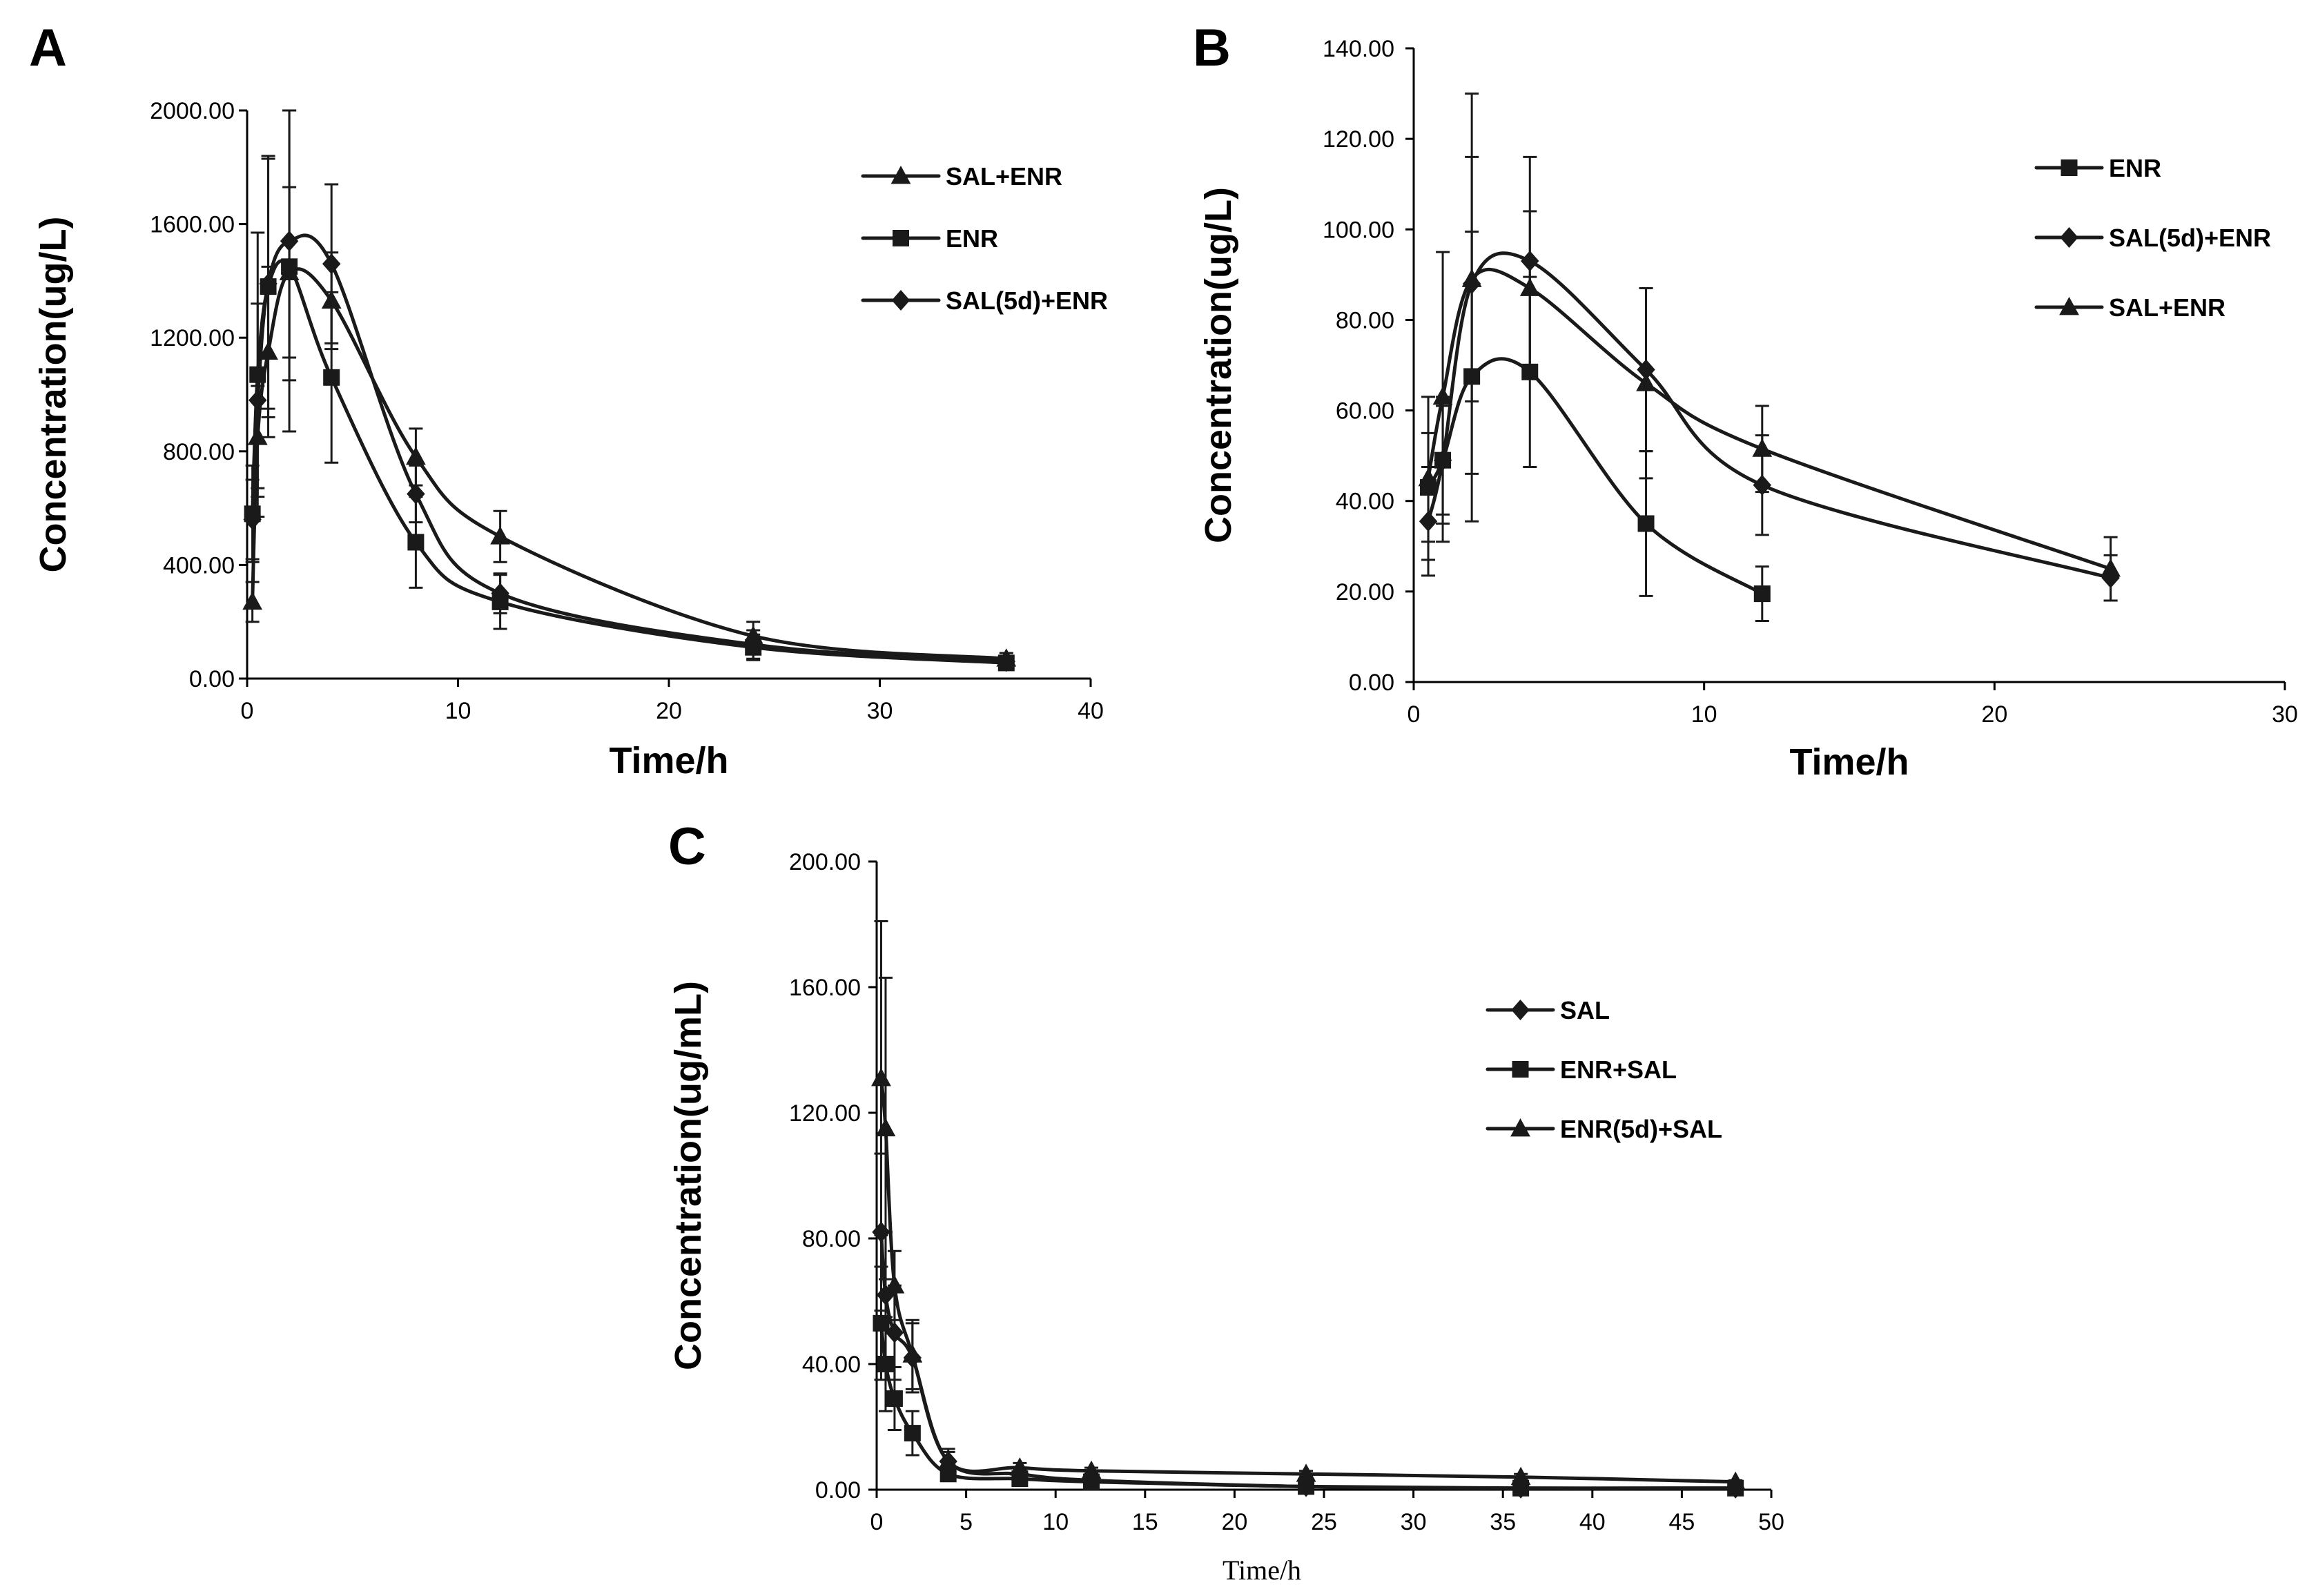 The image size is (2318, 1596). Describe the element at coordinates (832, 1239) in the screenshot. I see `y-tick-label: 80.00` at that location.